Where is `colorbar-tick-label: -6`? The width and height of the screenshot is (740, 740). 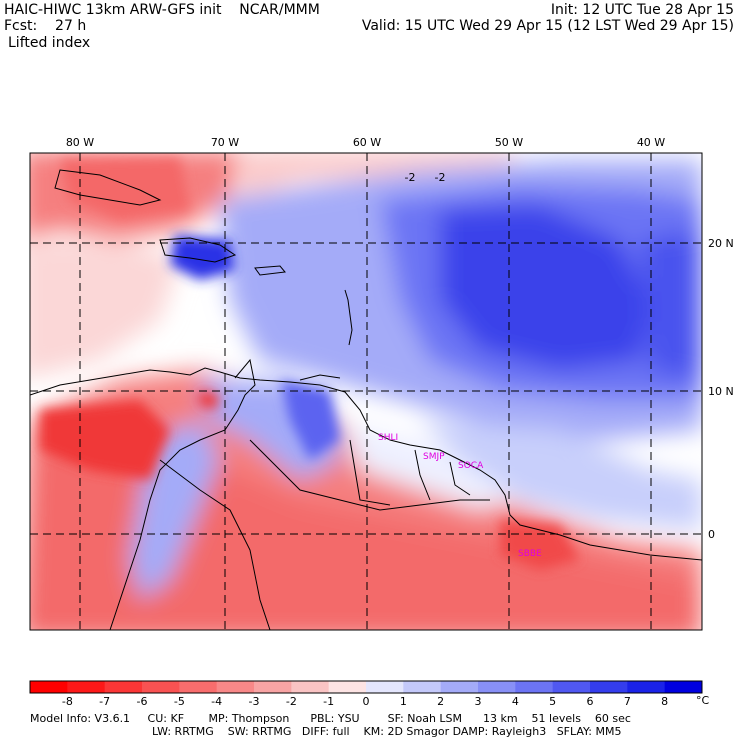
colorbar-tick-label: -6 is located at coordinates (142, 701).